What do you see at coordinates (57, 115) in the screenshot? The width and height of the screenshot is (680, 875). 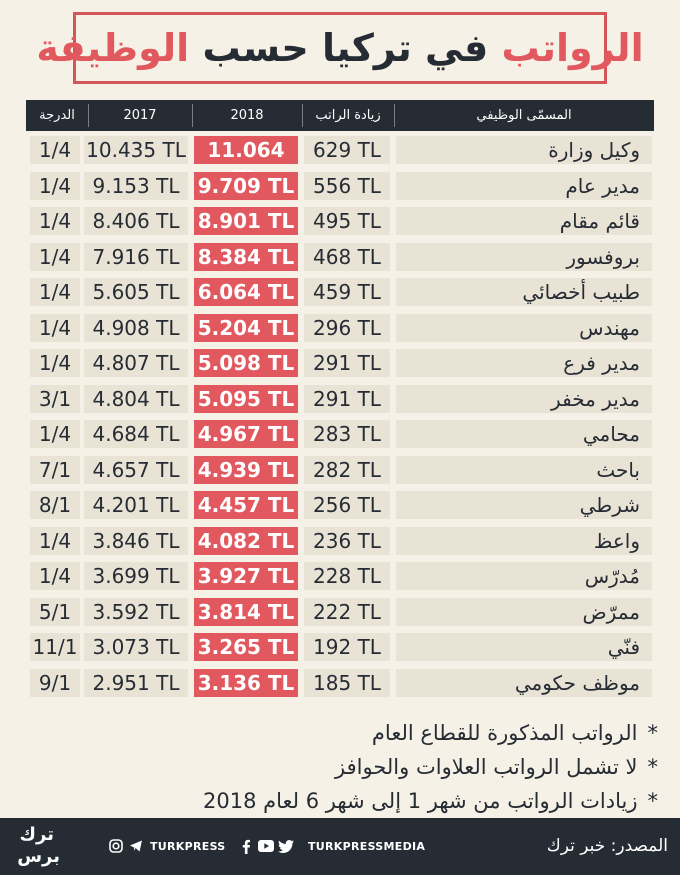 I see `header-grade: الدرجة` at bounding box center [57, 115].